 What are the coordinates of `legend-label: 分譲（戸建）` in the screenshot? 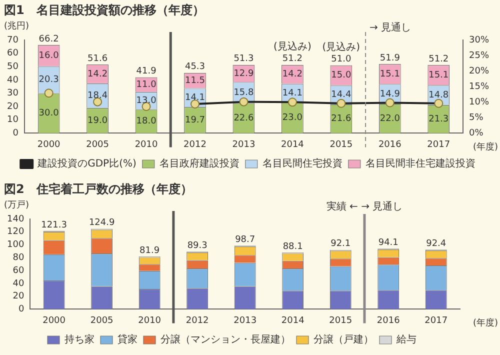 It's located at (344, 340).